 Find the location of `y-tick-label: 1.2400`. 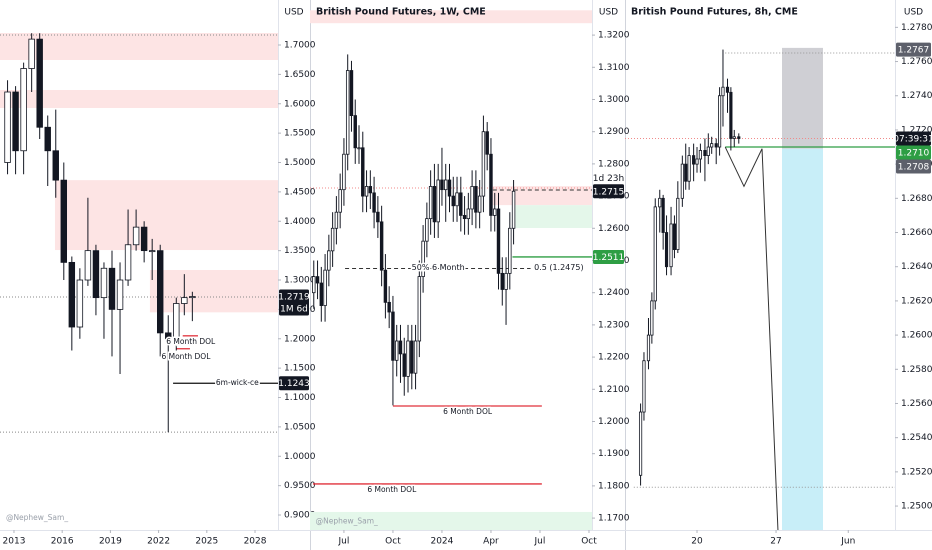

y-tick-label: 1.2400 is located at coordinates (614, 293).